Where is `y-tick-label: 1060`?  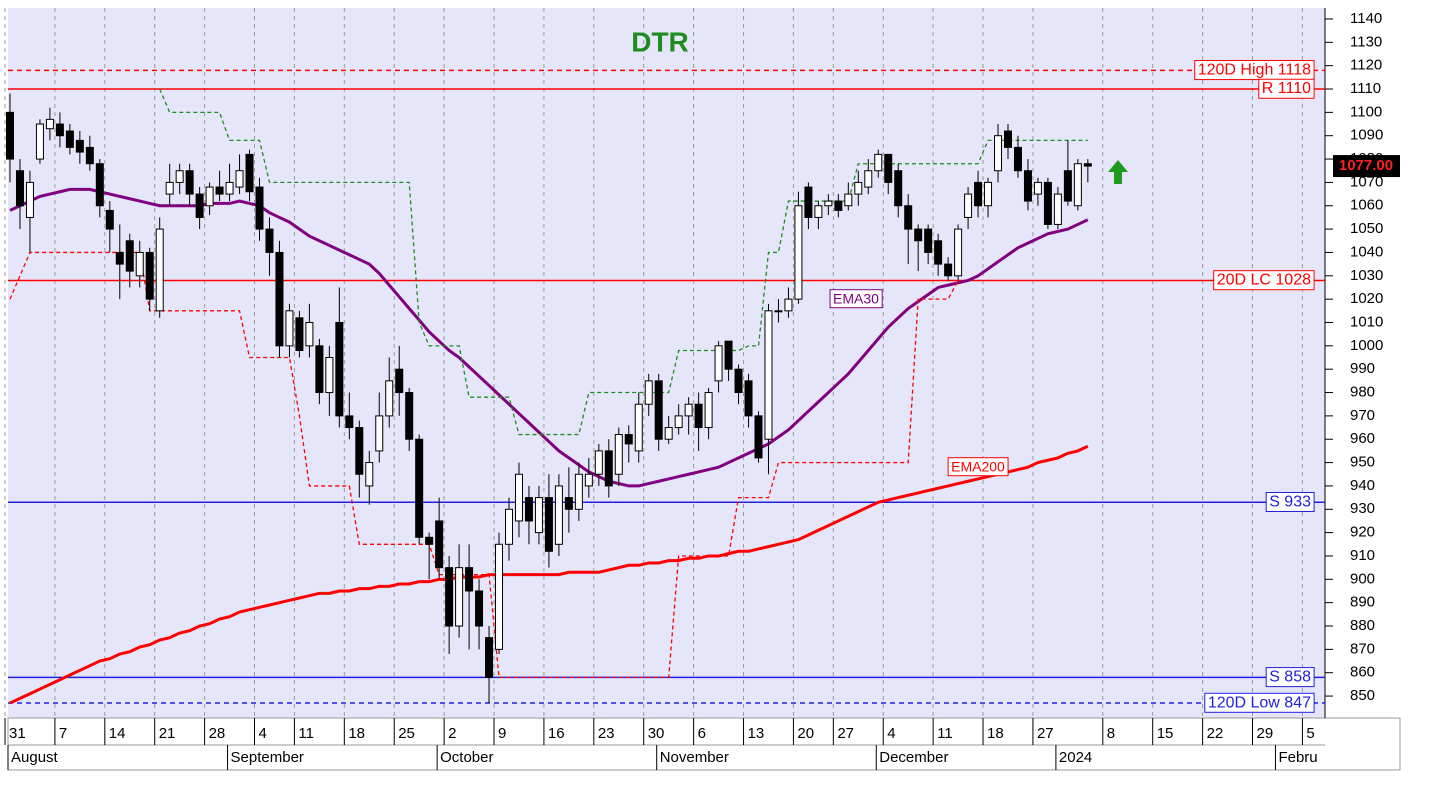
y-tick-label: 1060 is located at coordinates (1366, 205).